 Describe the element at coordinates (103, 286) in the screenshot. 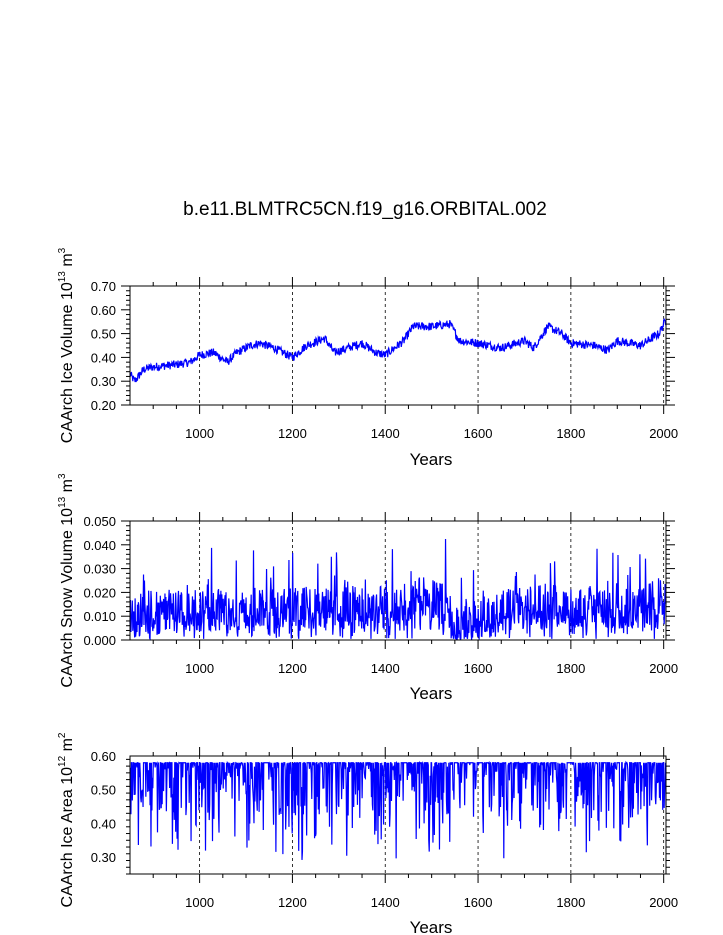

I see `y-tick-label: 0.70` at that location.